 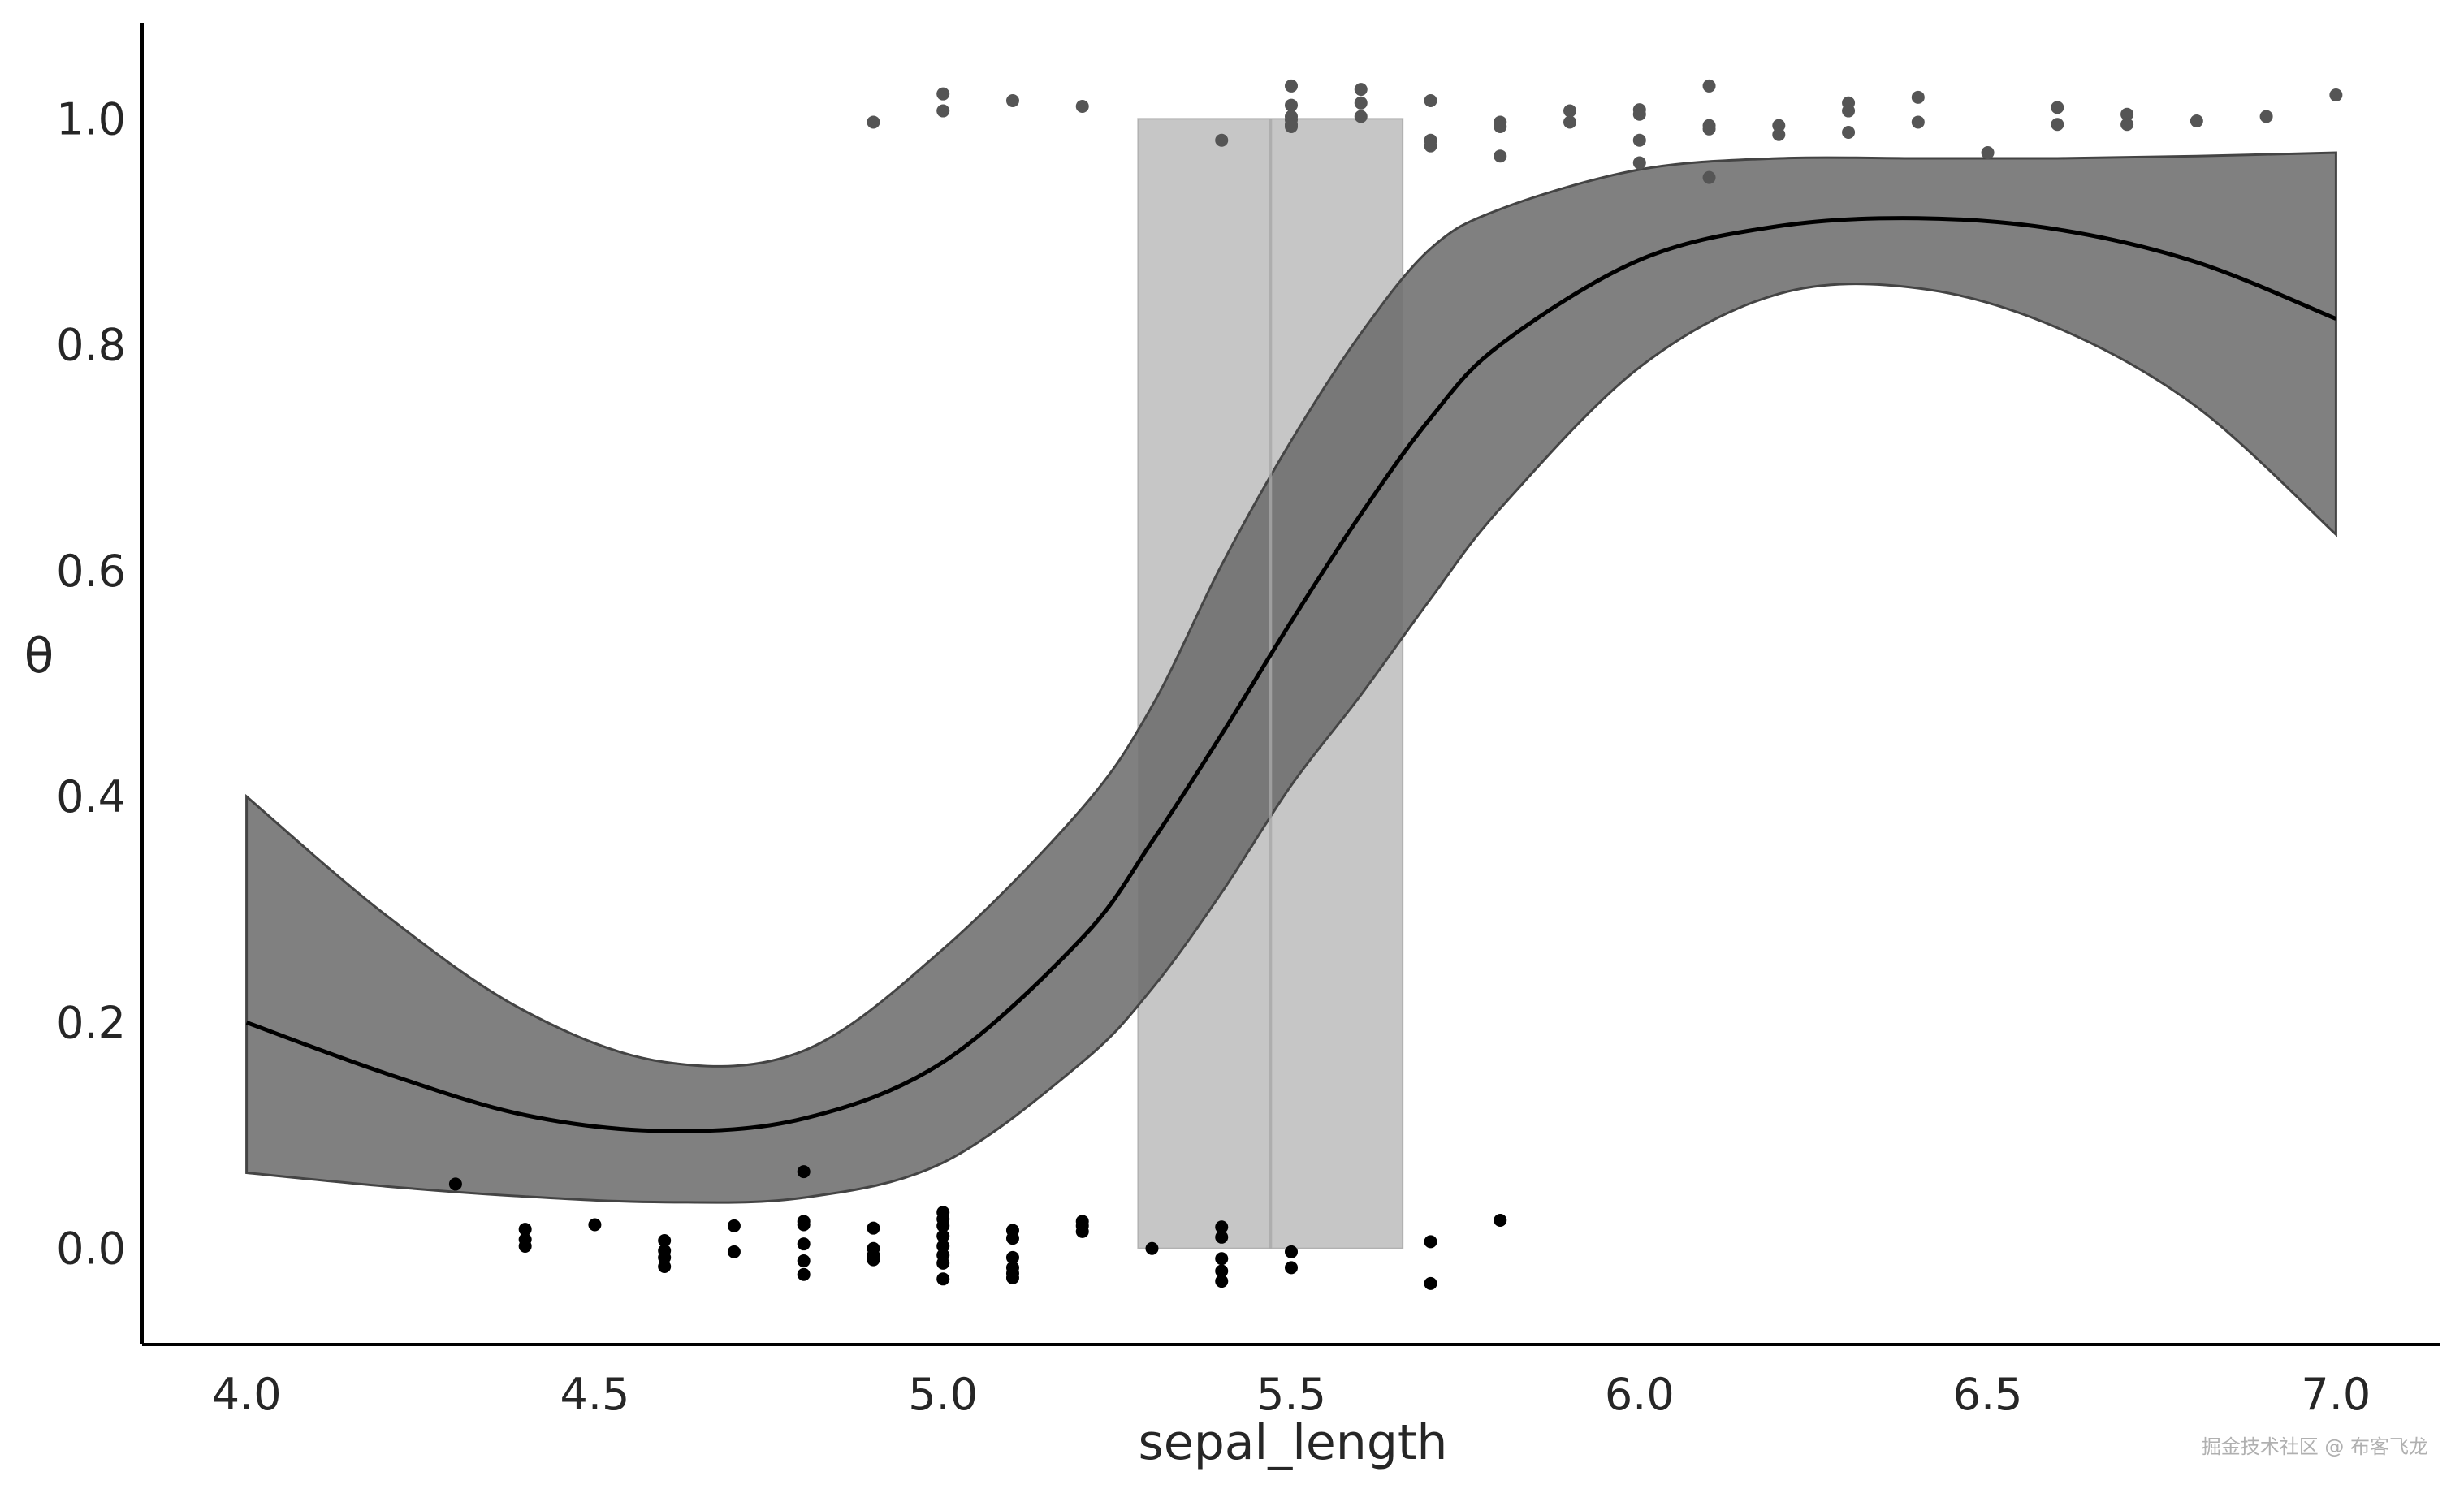 I want to click on y-axis-label: θ, so click(x=39, y=656).